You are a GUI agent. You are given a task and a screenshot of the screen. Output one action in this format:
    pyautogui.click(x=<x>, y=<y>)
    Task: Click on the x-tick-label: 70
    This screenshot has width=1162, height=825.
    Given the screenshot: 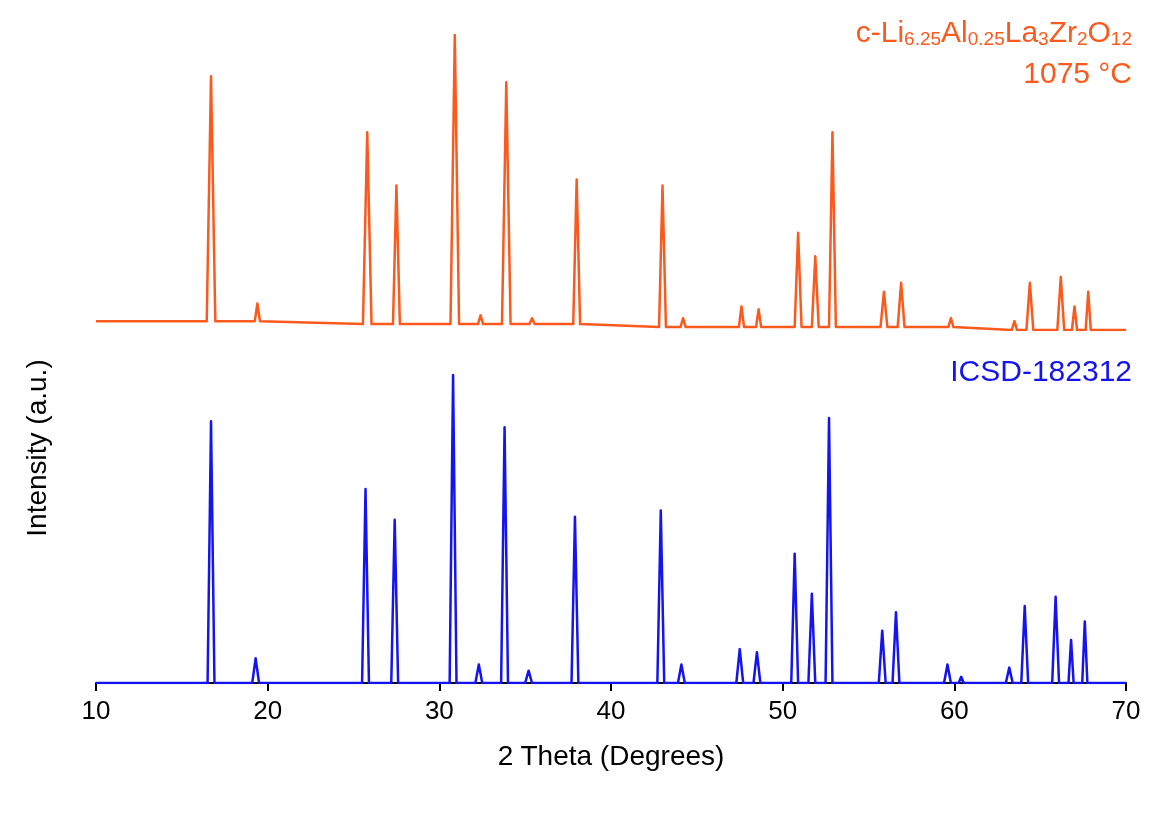 What is the action you would take?
    pyautogui.click(x=1126, y=710)
    